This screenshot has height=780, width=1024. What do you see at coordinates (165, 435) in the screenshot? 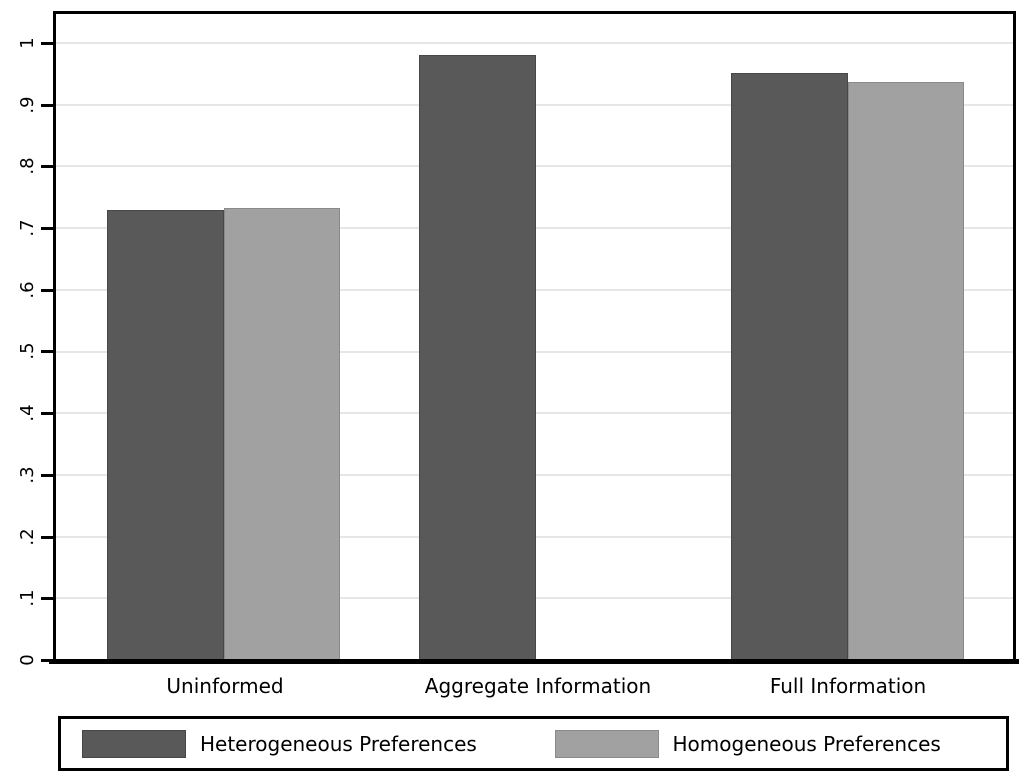
I see `bar-heterogeneous-uninformed` at bounding box center [165, 435].